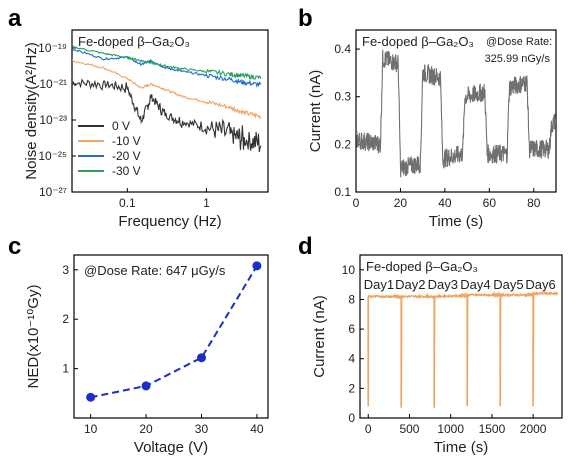 The height and width of the screenshot is (464, 584). What do you see at coordinates (492, 429) in the screenshot?
I see `x-tick-label: 1500` at bounding box center [492, 429].